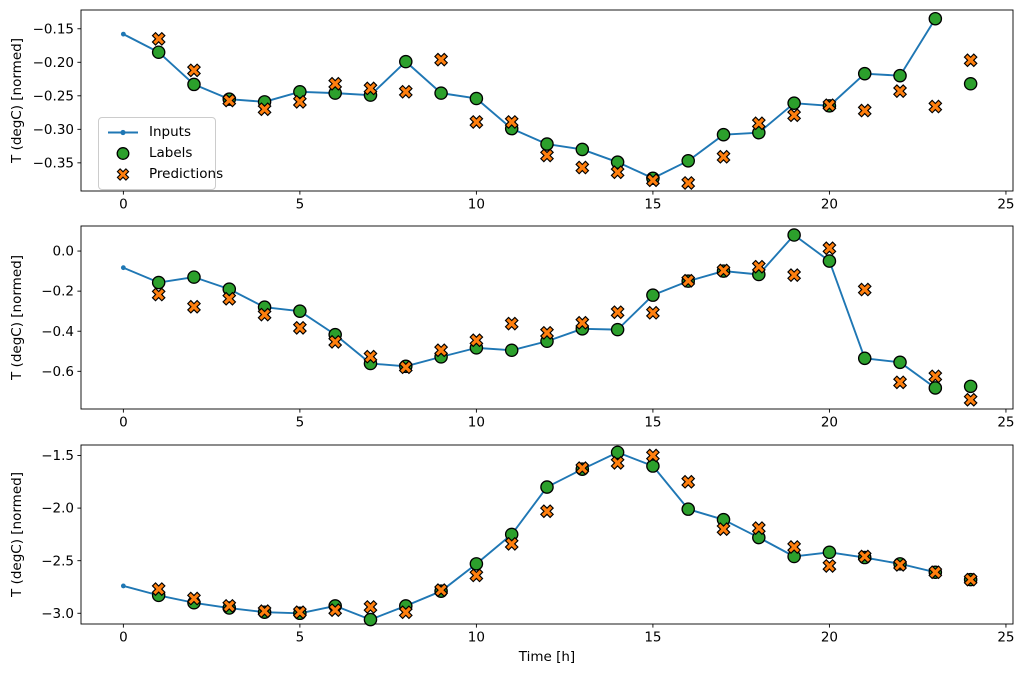  Describe the element at coordinates (63, 252) in the screenshot. I see `y-tick-label: 0.0` at that location.